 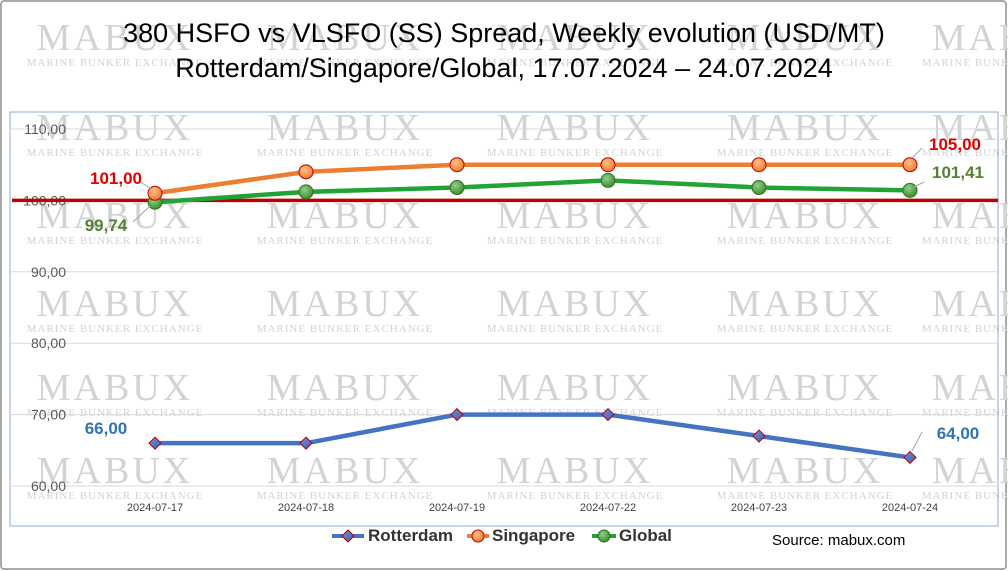 I want to click on series-line-rotterdam, so click(x=532, y=436).